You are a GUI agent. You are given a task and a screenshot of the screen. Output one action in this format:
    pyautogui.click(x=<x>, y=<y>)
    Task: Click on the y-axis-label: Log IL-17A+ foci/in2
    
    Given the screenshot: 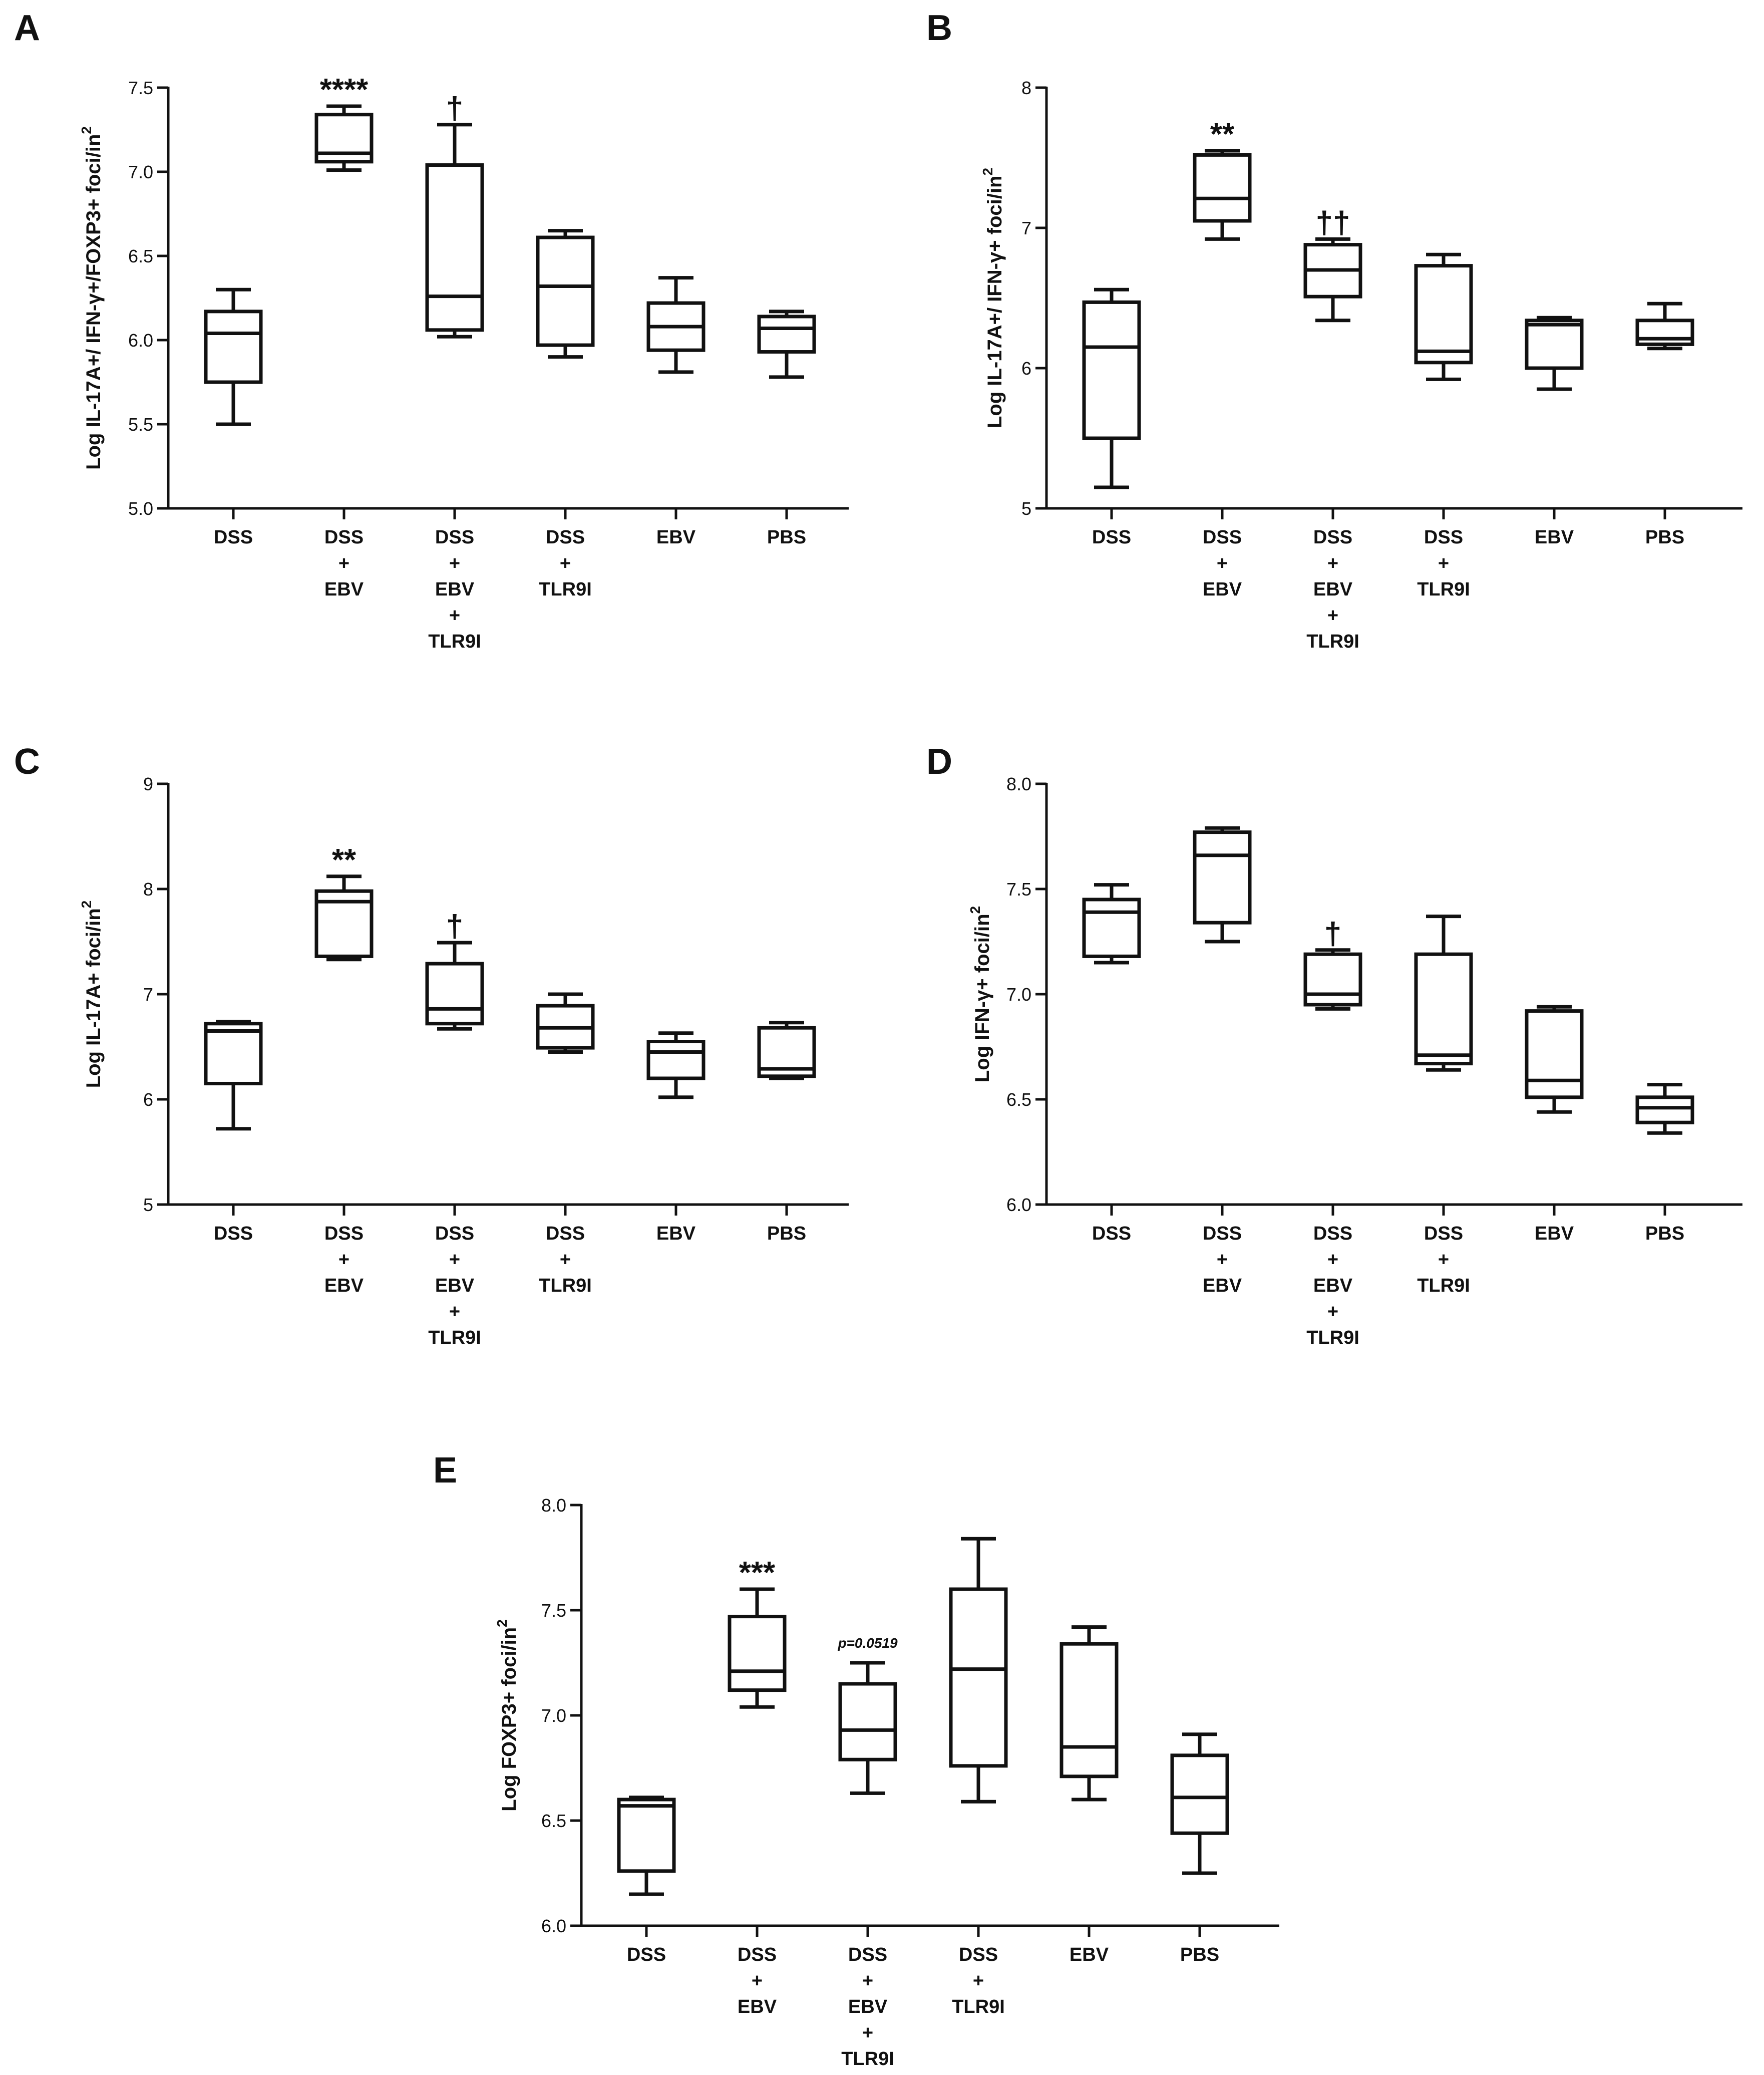 What is the action you would take?
    pyautogui.click(x=92, y=994)
    